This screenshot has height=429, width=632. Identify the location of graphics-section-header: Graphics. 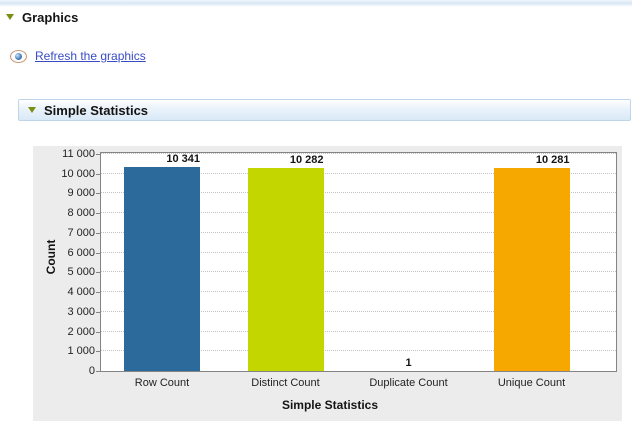
(42, 17).